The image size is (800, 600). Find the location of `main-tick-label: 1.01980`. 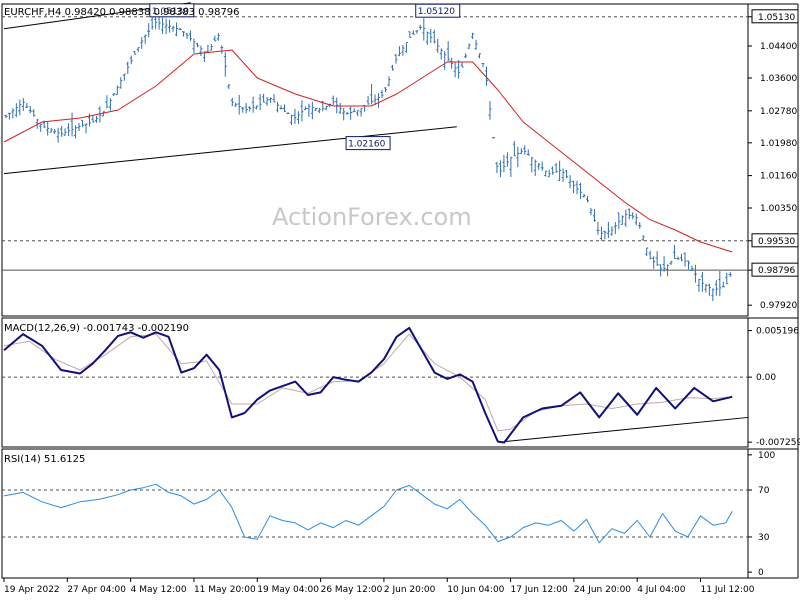

main-tick-label: 1.01980 is located at coordinates (778, 144).